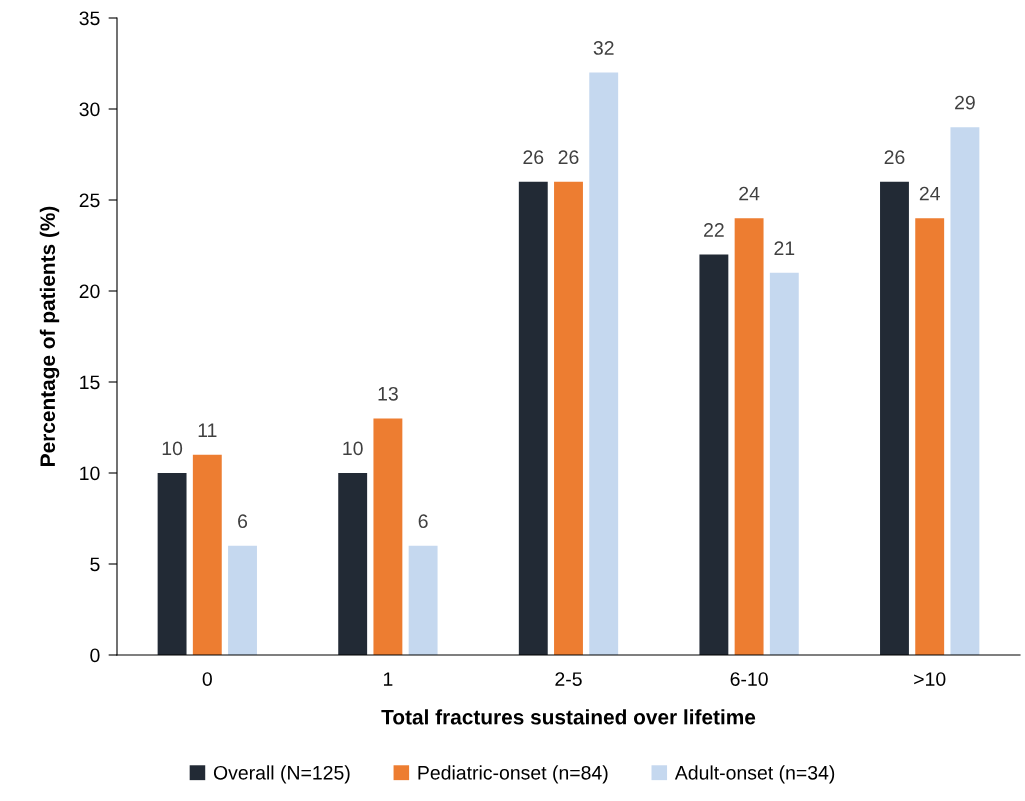 The width and height of the screenshot is (1025, 801). What do you see at coordinates (965, 102) in the screenshot?
I see `data-label: 29` at bounding box center [965, 102].